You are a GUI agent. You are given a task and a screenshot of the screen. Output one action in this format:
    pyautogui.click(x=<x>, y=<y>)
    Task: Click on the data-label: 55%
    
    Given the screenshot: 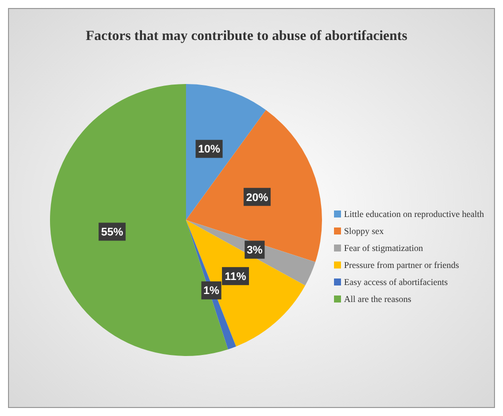 What is the action you would take?
    pyautogui.click(x=112, y=232)
    